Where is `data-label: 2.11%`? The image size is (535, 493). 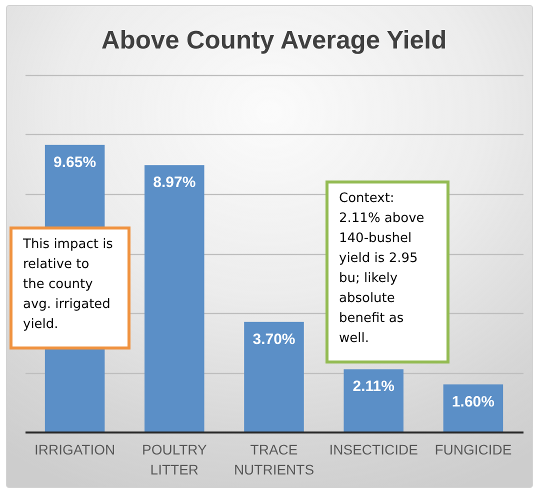
data-label: 2.11% is located at coordinates (373, 387).